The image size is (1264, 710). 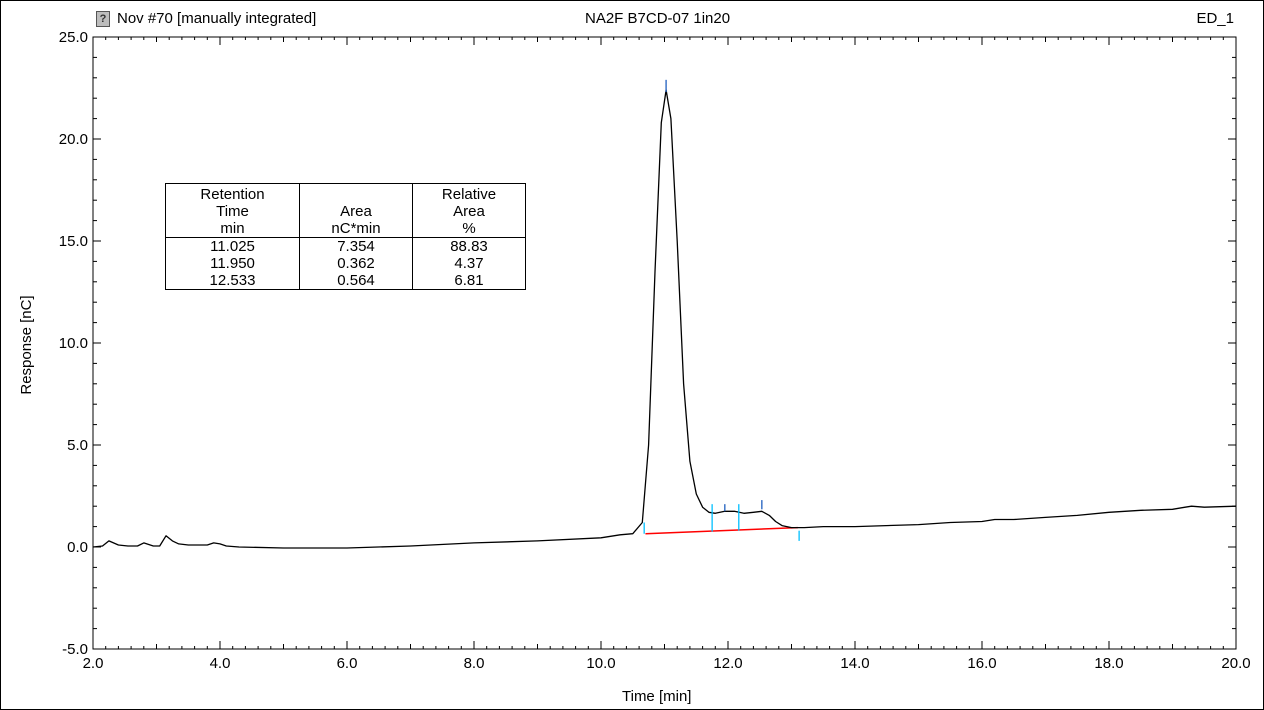 What do you see at coordinates (77, 445) in the screenshot?
I see `y-tick-label: 5.0` at bounding box center [77, 445].